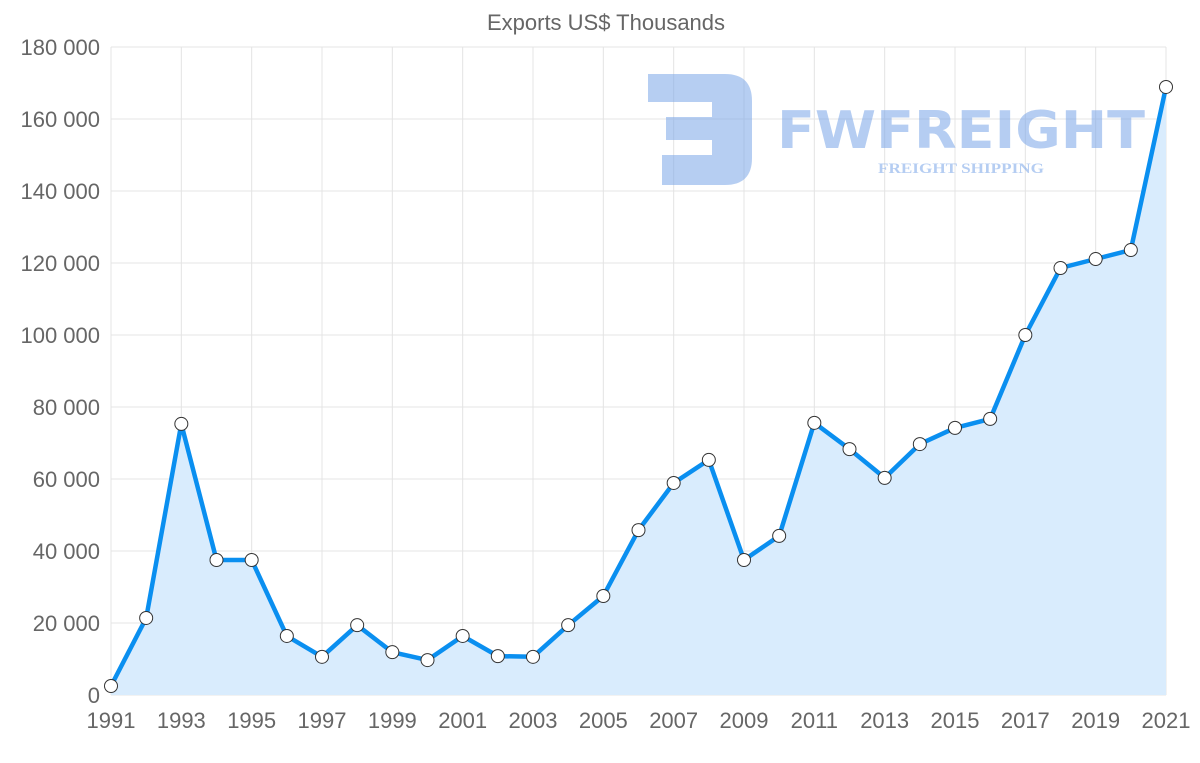 The height and width of the screenshot is (763, 1200). What do you see at coordinates (884, 720) in the screenshot?
I see `x-tick-label: 2013` at bounding box center [884, 720].